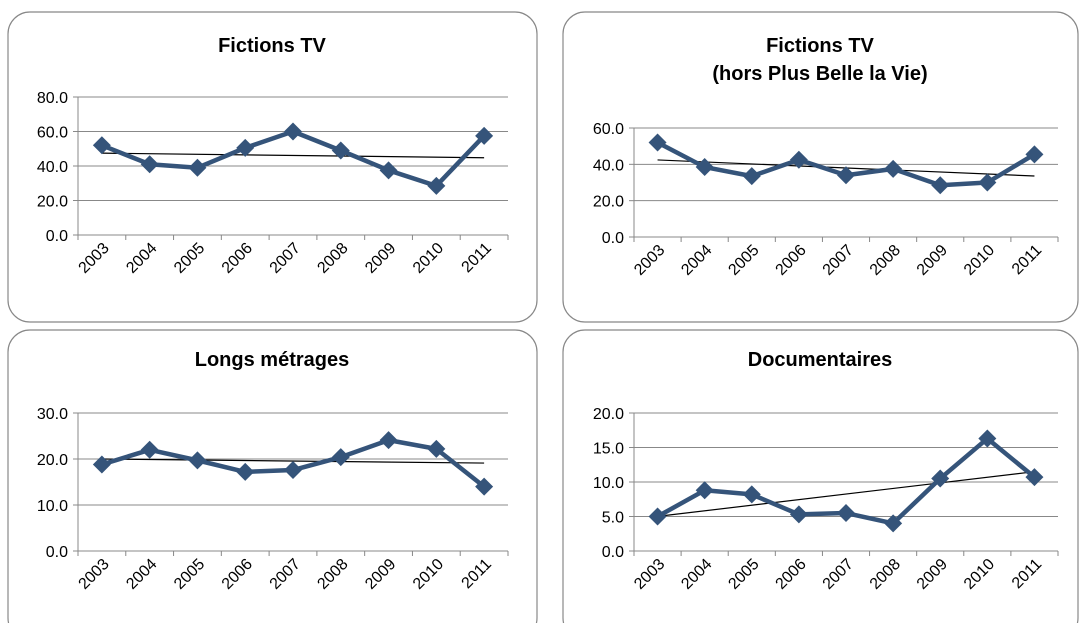 Image resolution: width=1080 pixels, height=623 pixels. What do you see at coordinates (820, 360) in the screenshot?
I see `chart-title: Documentaires` at bounding box center [820, 360].